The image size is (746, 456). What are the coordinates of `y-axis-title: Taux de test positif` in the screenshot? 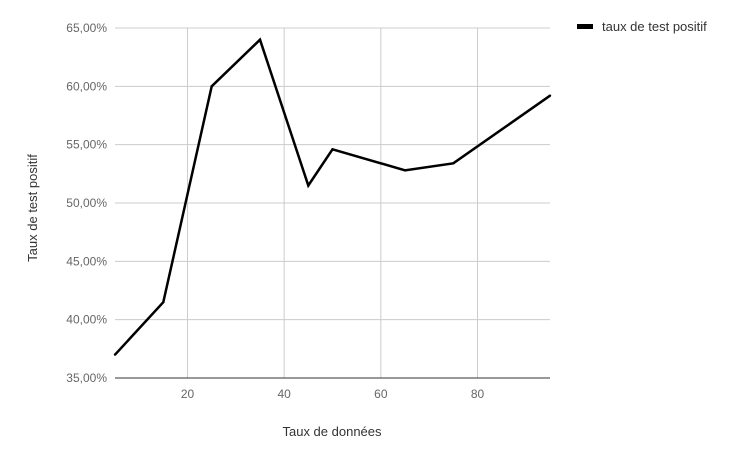 It's located at (32, 208).